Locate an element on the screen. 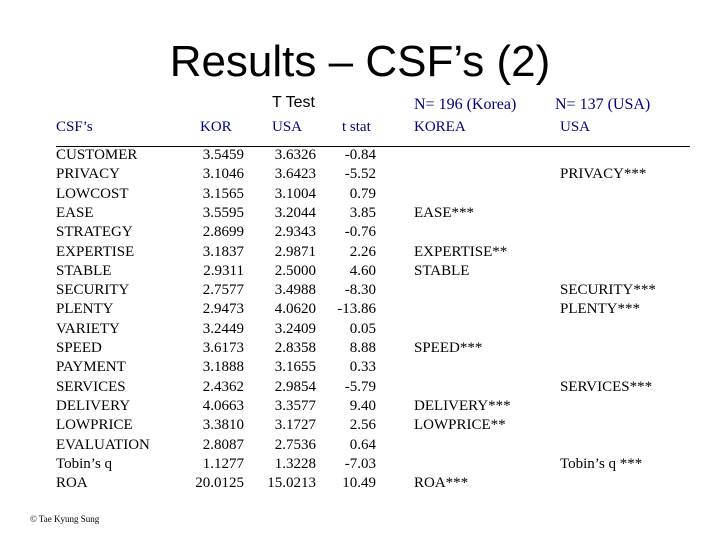  kor-mean-cell: 2.7577 is located at coordinates (223, 290).